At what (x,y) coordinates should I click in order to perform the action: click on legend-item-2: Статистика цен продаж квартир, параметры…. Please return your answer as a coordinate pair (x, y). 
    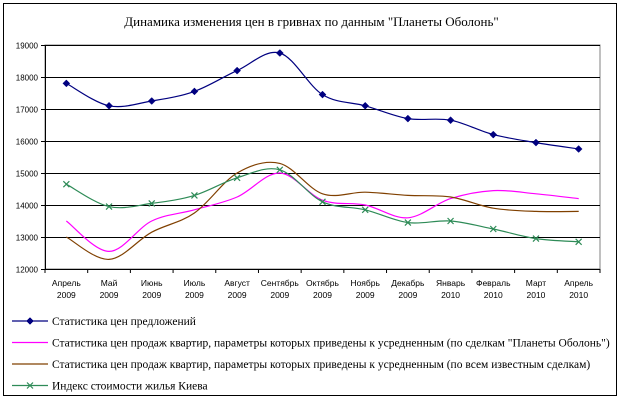
    Looking at the image, I should click on (311, 344).